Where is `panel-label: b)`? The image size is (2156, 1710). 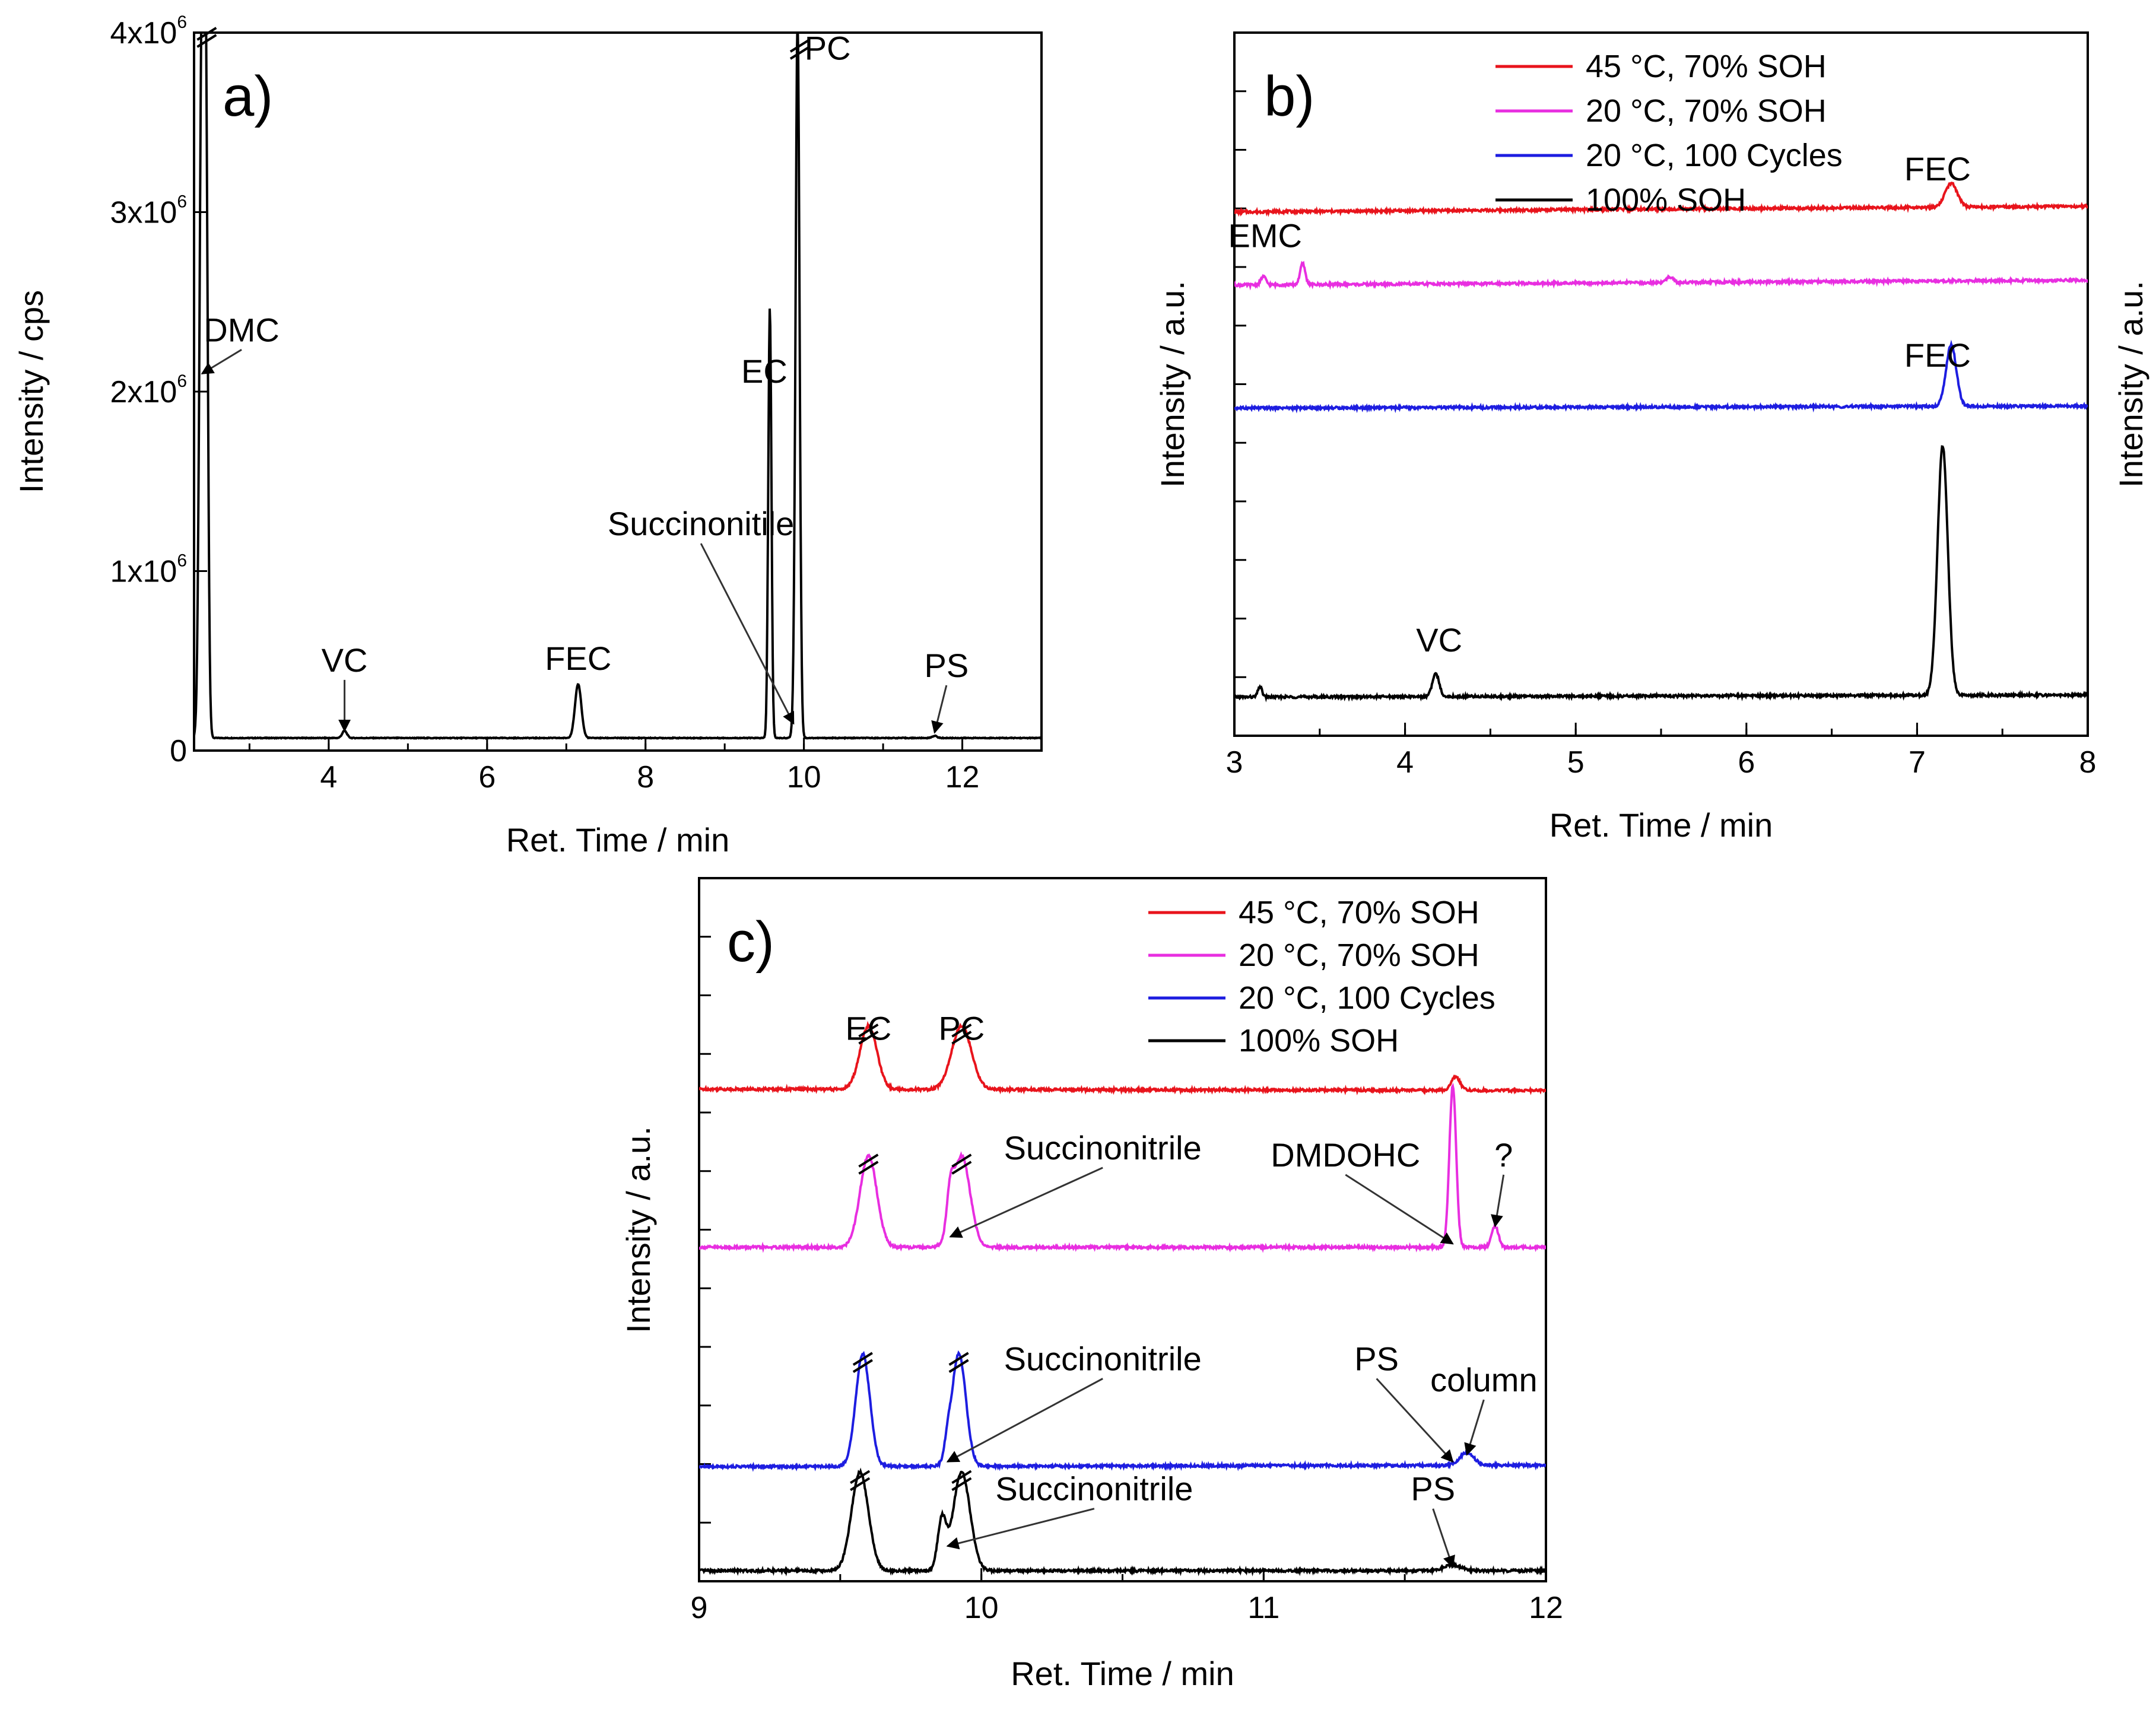 panel-label: b) is located at coordinates (1289, 96).